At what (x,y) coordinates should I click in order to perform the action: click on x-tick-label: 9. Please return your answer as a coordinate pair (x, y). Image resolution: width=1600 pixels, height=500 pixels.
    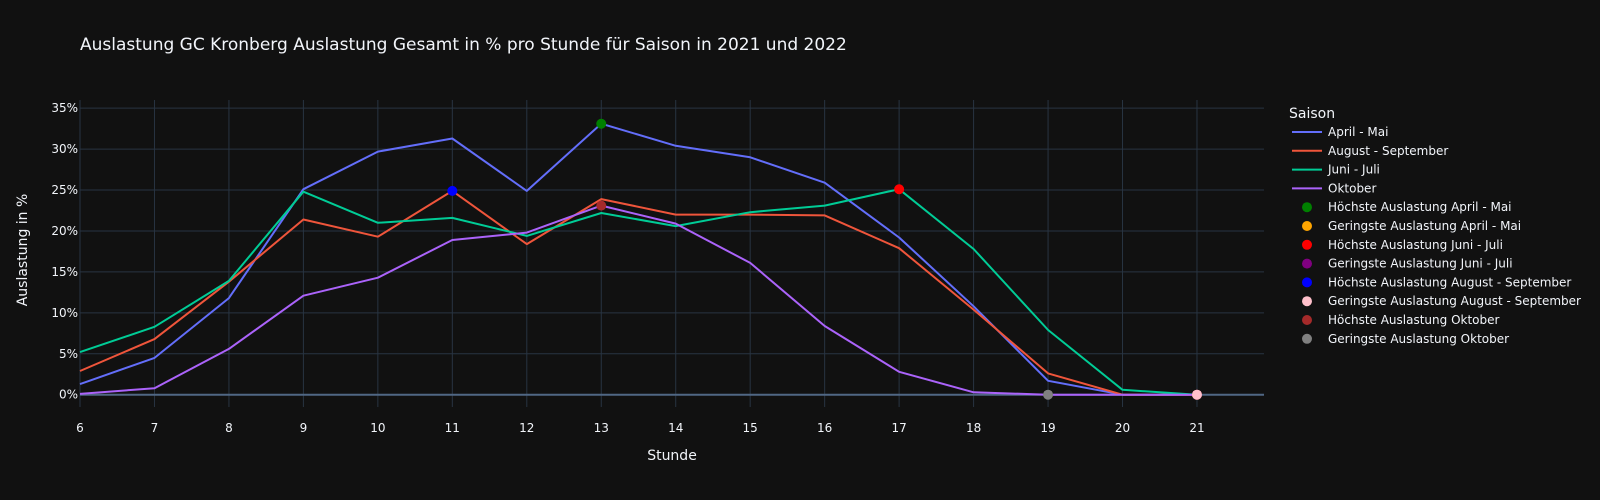
    Looking at the image, I should click on (304, 428).